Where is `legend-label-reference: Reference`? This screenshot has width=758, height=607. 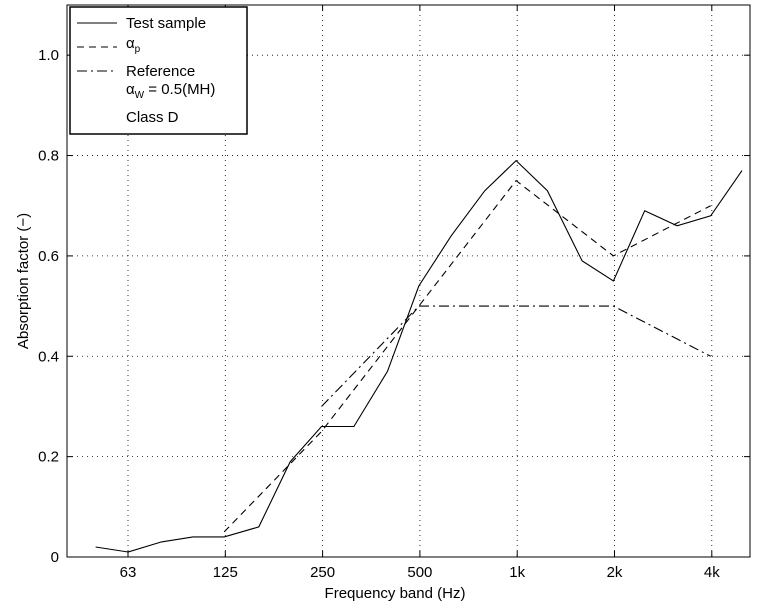 legend-label-reference: Reference is located at coordinates (160, 71).